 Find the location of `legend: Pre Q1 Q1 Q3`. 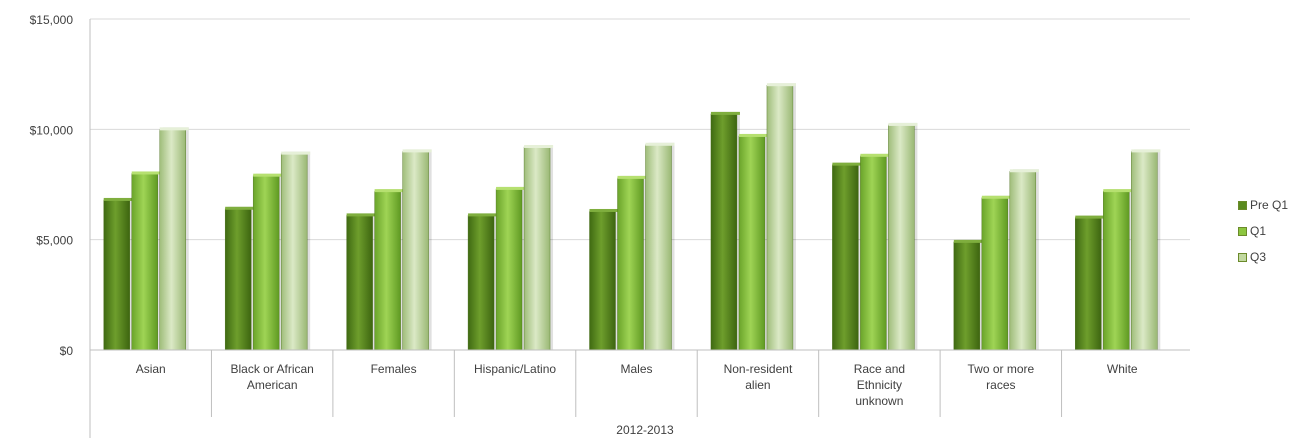

legend: Pre Q1 Q1 Q3 is located at coordinates (1273, 231).